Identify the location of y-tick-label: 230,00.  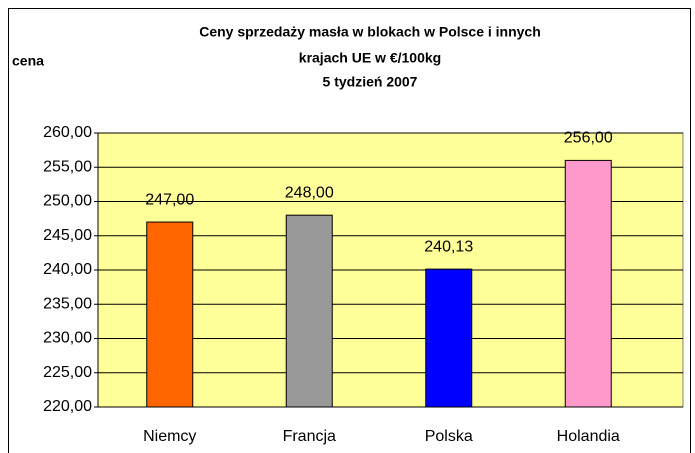
(67, 338).